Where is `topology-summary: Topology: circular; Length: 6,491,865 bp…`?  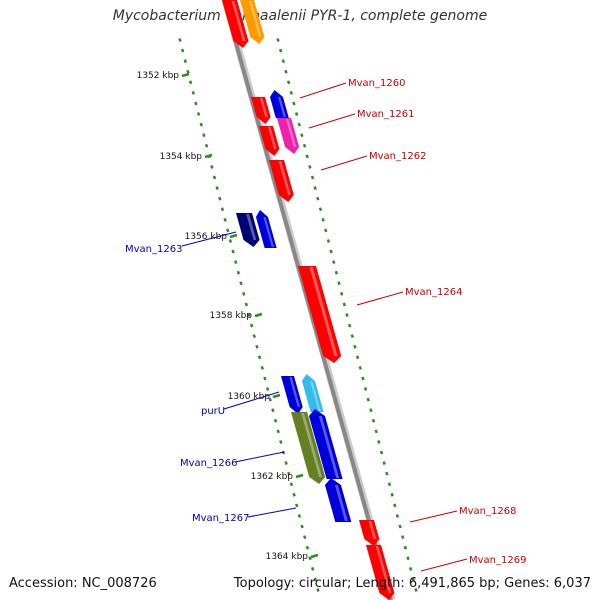
topology-summary: Topology: circular; Length: 6,491,865 bp… is located at coordinates (412, 583).